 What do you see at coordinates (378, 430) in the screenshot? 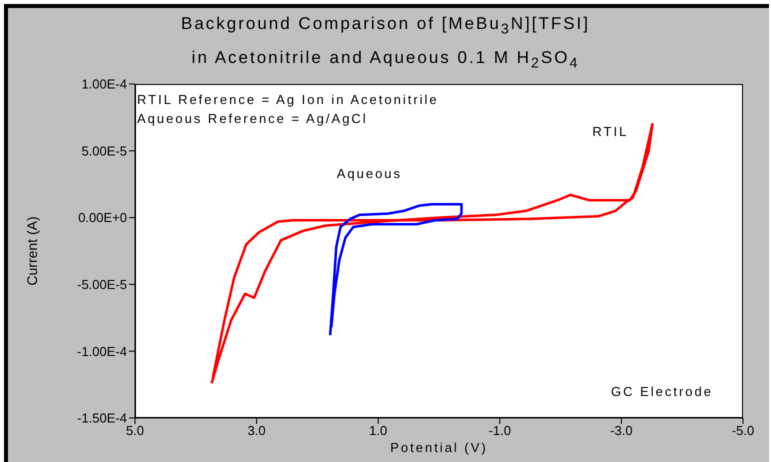
I see `x-tick-label: 1.0` at bounding box center [378, 430].